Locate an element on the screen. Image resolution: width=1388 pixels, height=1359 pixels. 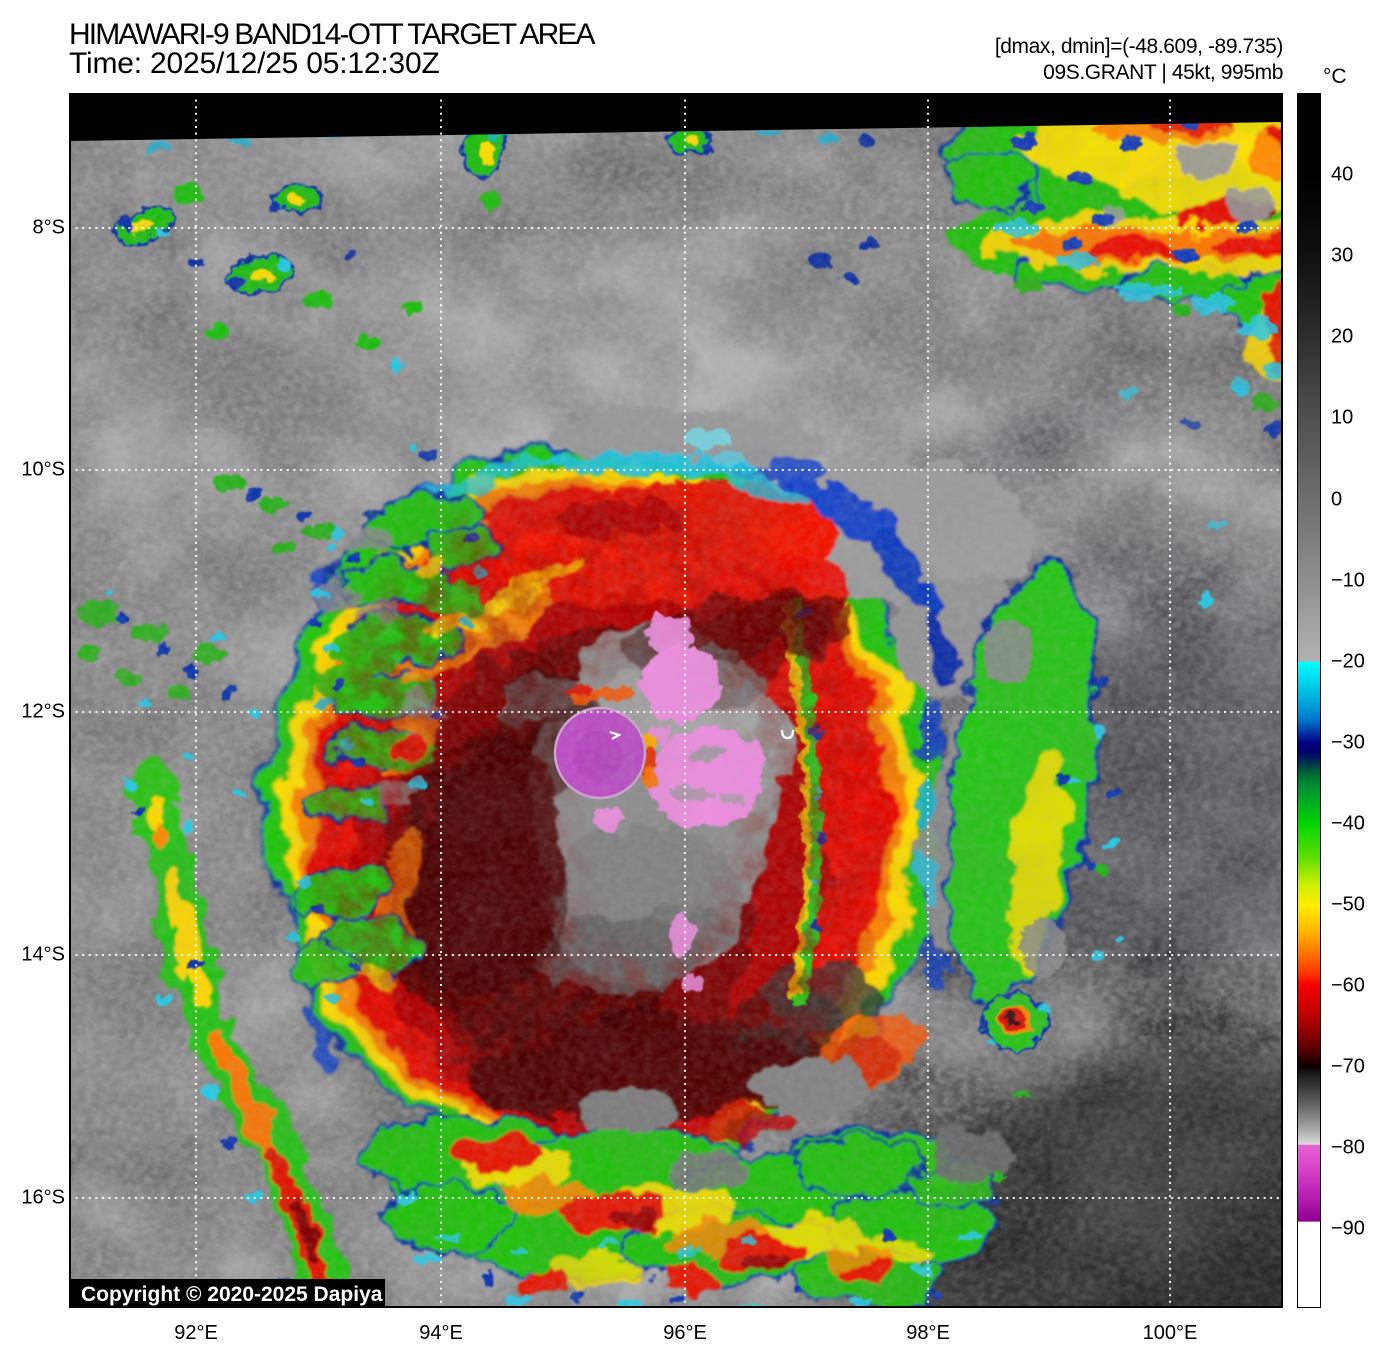
svg-text: Copyright © 2020-2025 Dapiya is located at coordinates (232, 1294).